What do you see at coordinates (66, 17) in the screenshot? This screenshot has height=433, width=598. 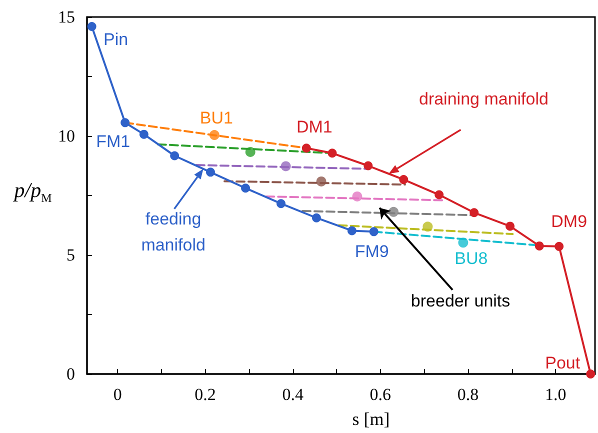 I see `y-tick-label: 15` at bounding box center [66, 17].